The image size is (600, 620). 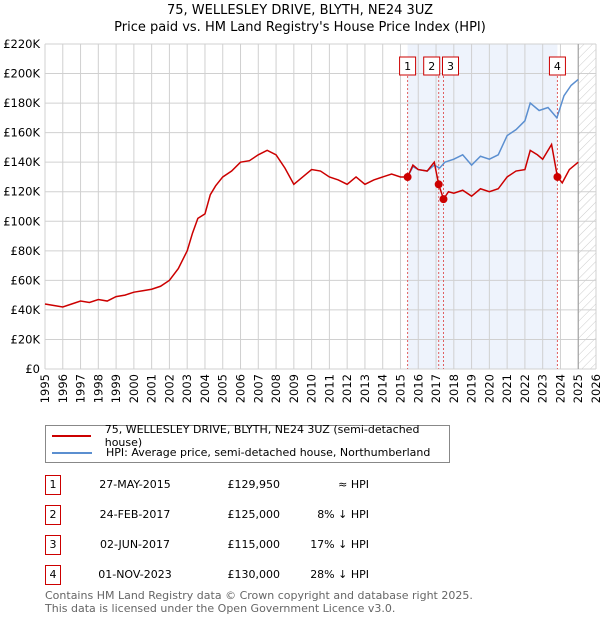 What do you see at coordinates (21, 192) in the screenshot?
I see `y-tick-label: £120K` at bounding box center [21, 192].